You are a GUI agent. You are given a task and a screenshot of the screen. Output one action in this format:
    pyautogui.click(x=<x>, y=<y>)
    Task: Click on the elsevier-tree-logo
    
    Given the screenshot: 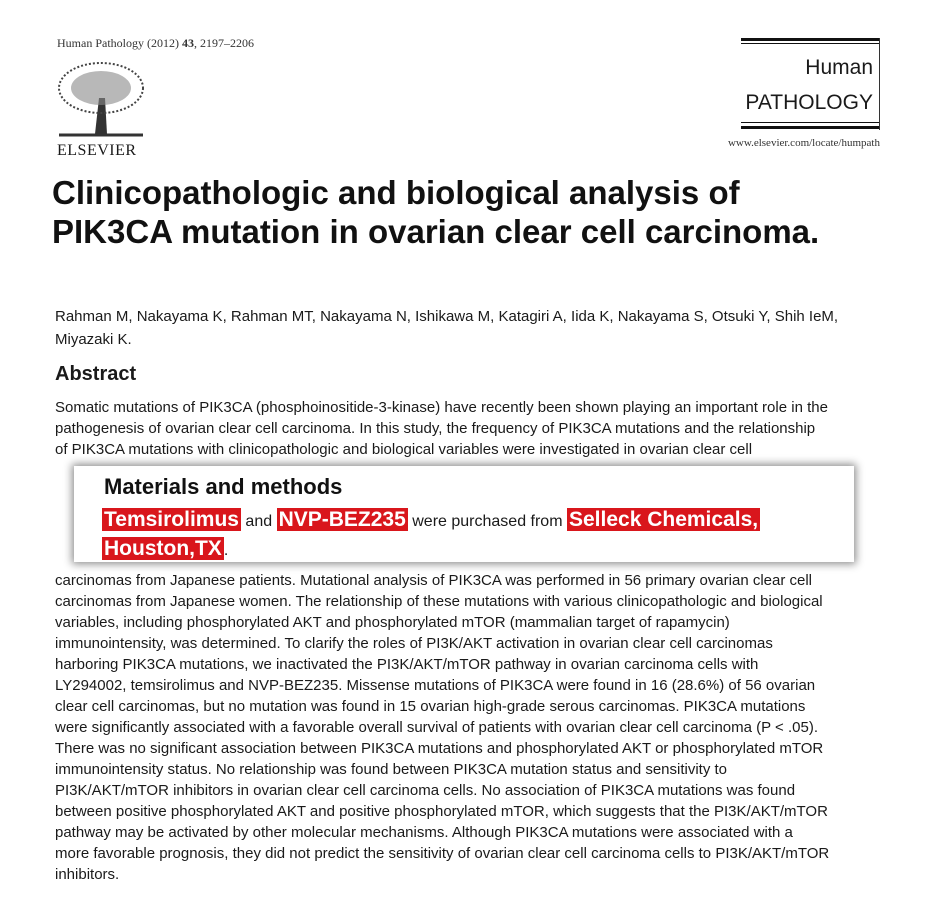 What is the action you would take?
    pyautogui.click(x=101, y=99)
    